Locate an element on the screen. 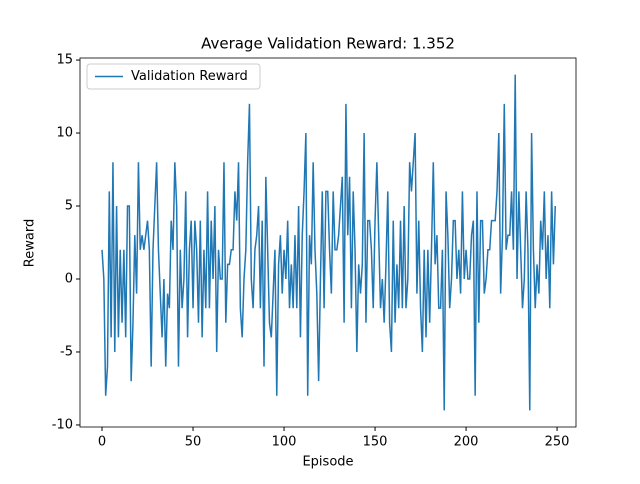 The width and height of the screenshot is (640, 484). legend-label: Validation Reward is located at coordinates (189, 76).